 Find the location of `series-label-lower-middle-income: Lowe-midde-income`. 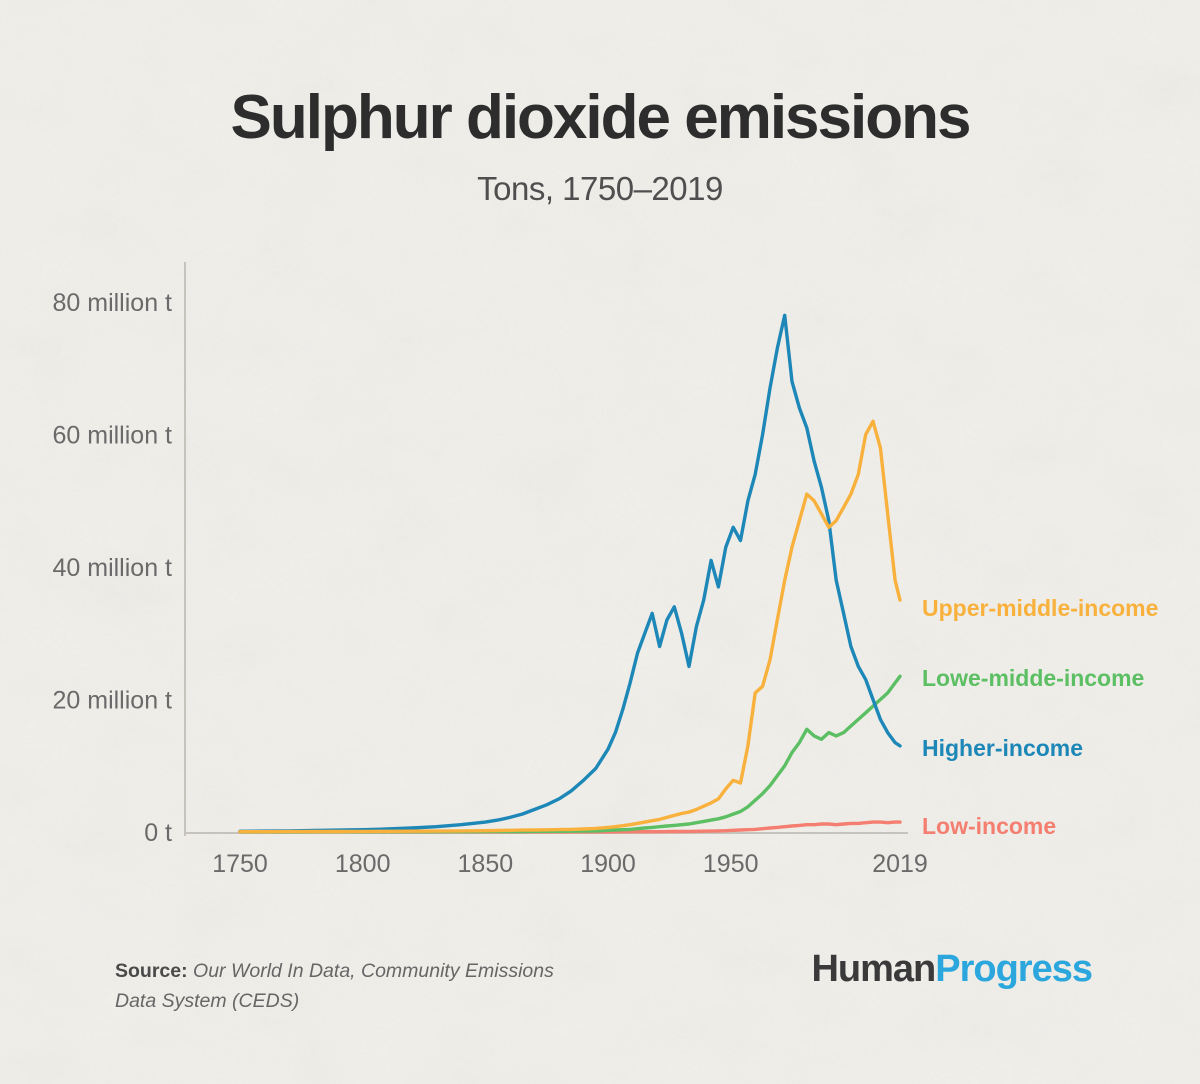

series-label-lower-middle-income: Lowe-midde-income is located at coordinates (1033, 678).